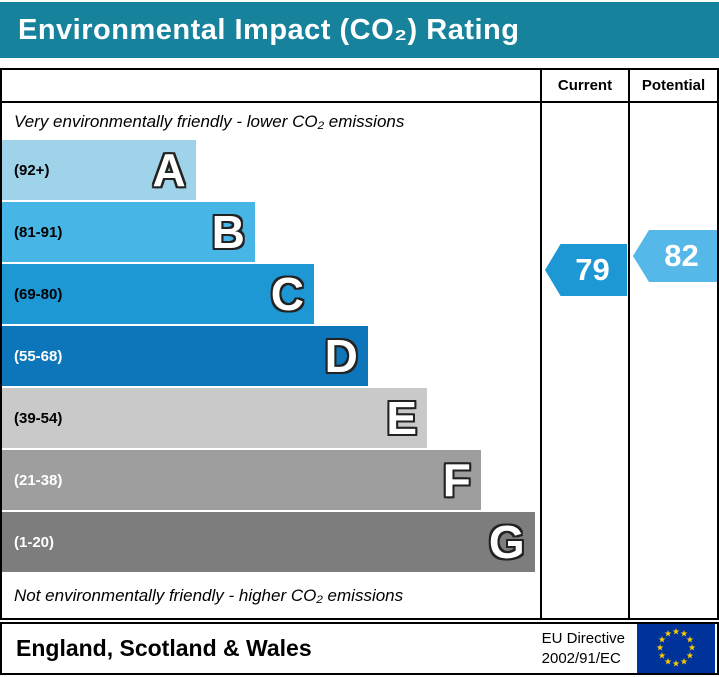 The width and height of the screenshot is (719, 677). What do you see at coordinates (341, 356) in the screenshot?
I see `band-d-letter: D` at bounding box center [341, 356].